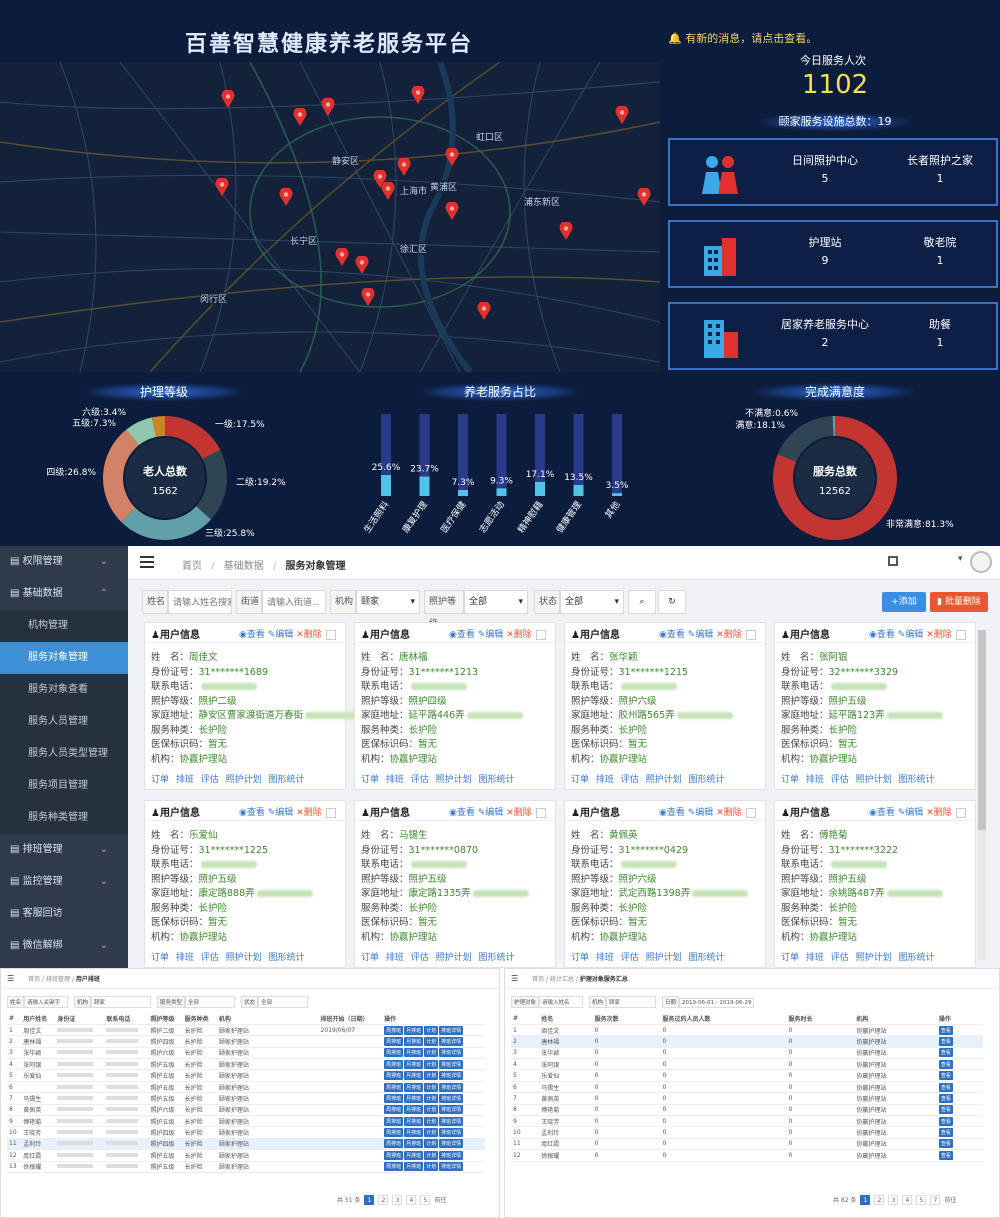  What do you see at coordinates (64, 946) in the screenshot?
I see `sidebar-item: ▤ 微信解绑 ⌄` at bounding box center [64, 946].